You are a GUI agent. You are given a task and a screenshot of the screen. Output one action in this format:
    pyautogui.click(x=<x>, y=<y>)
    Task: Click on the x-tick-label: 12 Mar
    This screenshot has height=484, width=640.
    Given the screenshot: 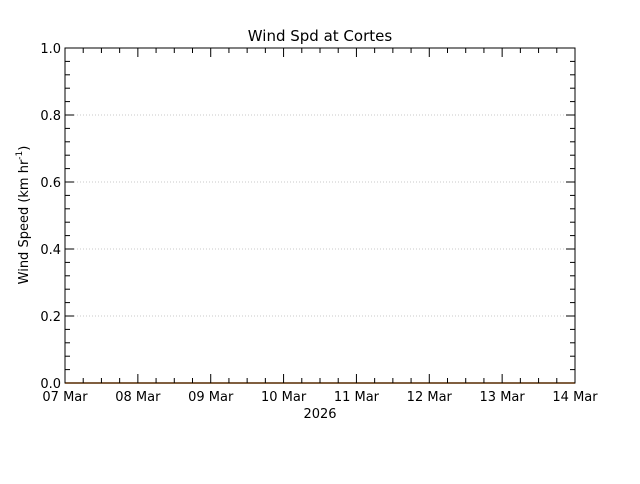 What is the action you would take?
    pyautogui.click(x=430, y=397)
    